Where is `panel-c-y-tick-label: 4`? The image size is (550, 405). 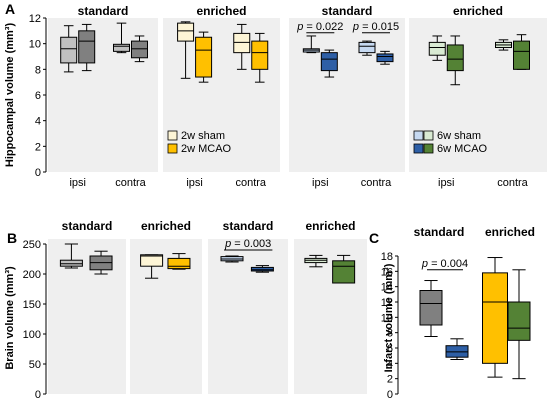 panel-c-y-tick-label: 4 is located at coordinates (390, 364).